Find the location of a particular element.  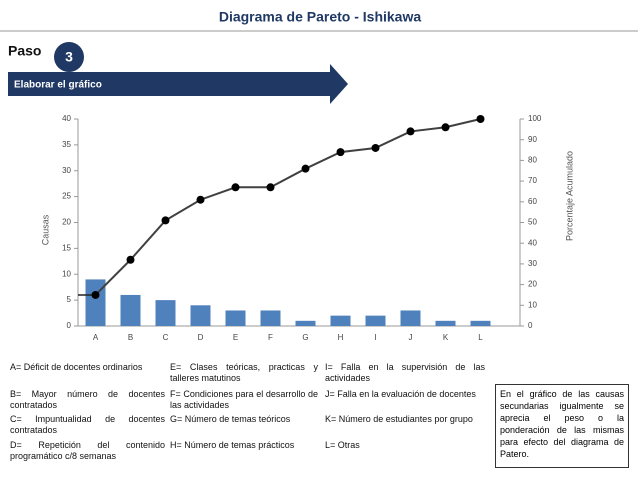

step-title: Elaborar el gráfico is located at coordinates (58, 85).